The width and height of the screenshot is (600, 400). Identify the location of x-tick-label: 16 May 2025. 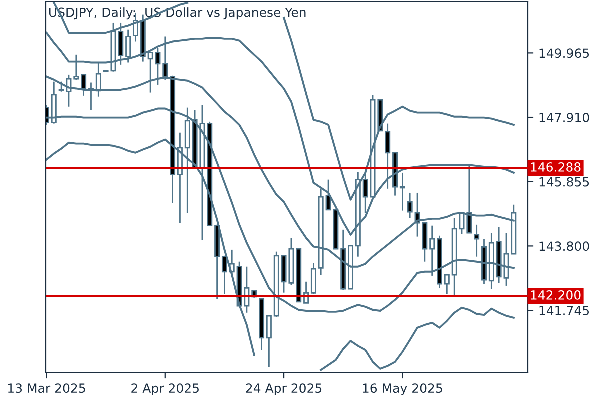
(402, 390).